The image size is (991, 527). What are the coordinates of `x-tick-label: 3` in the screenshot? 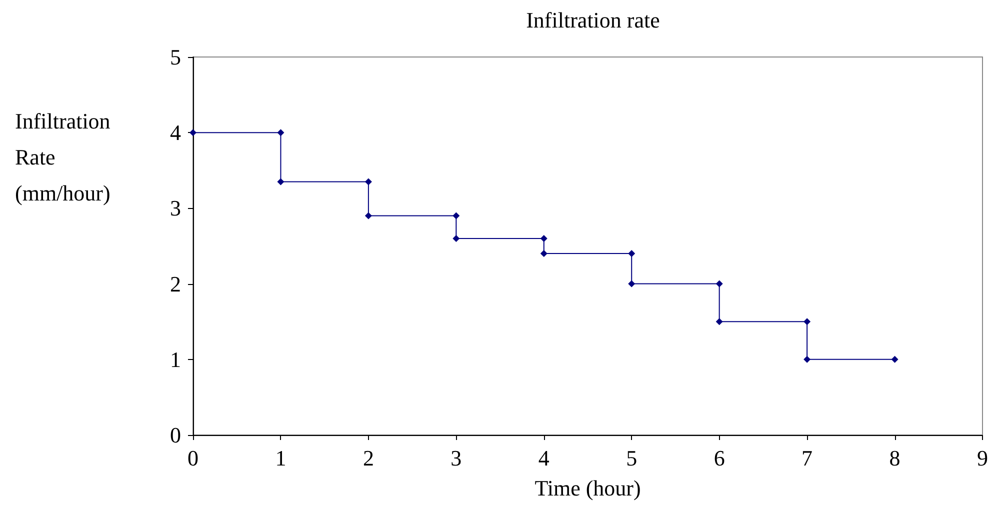 It's located at (456, 458).